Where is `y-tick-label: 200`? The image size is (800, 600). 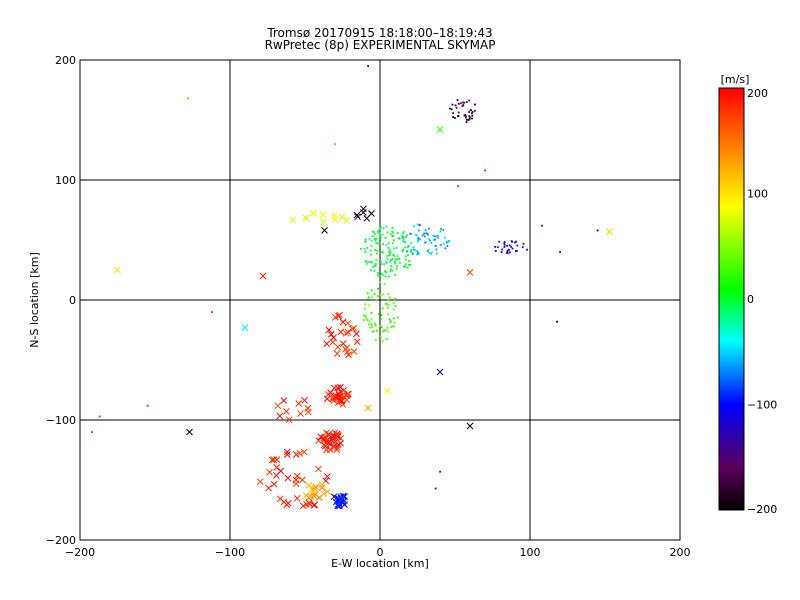
y-tick-label: 200 is located at coordinates (65, 60).